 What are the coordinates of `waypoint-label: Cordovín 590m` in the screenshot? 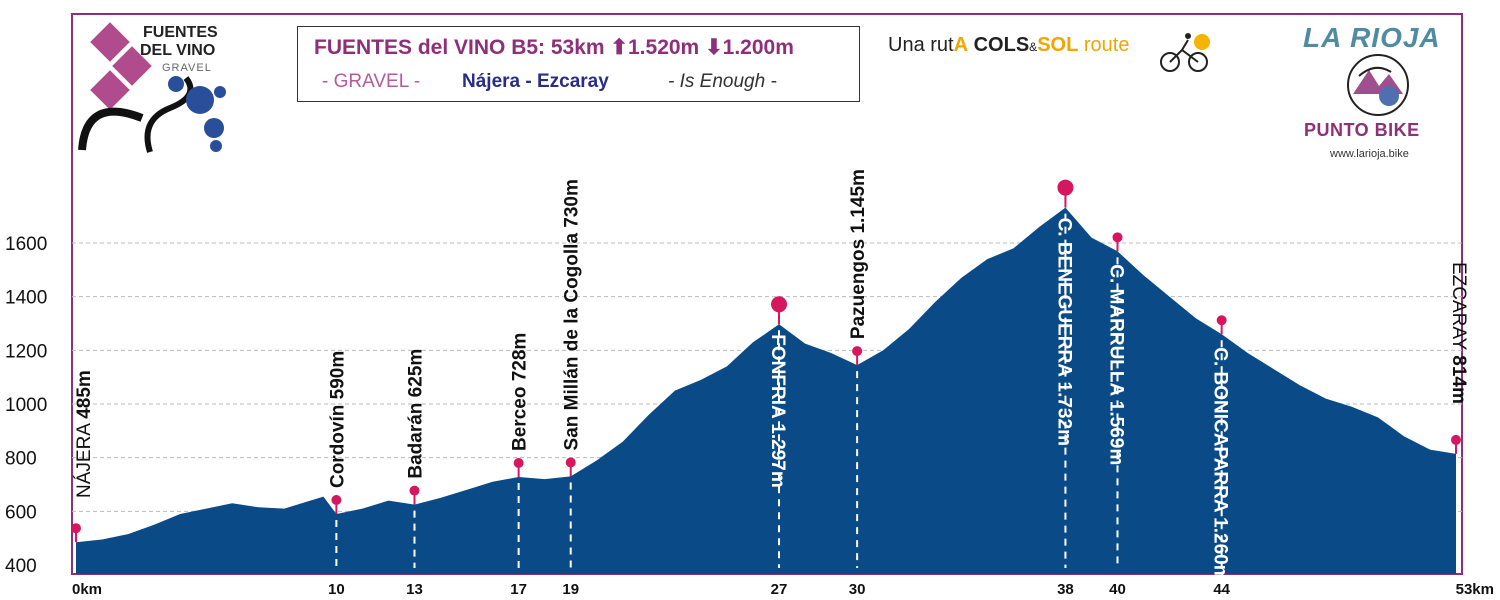 It's located at (337, 419).